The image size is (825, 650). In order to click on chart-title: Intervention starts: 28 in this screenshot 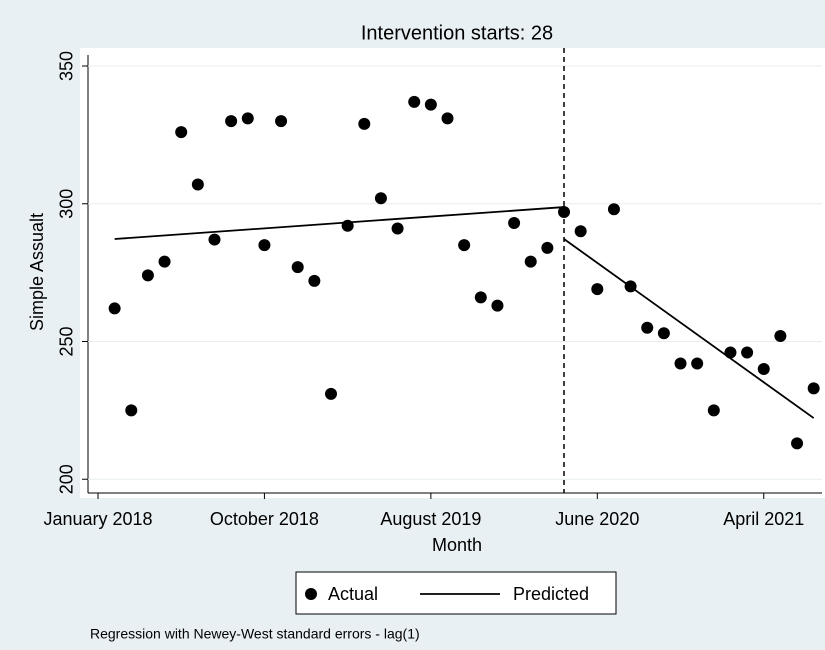, I will do `click(457, 33)`.